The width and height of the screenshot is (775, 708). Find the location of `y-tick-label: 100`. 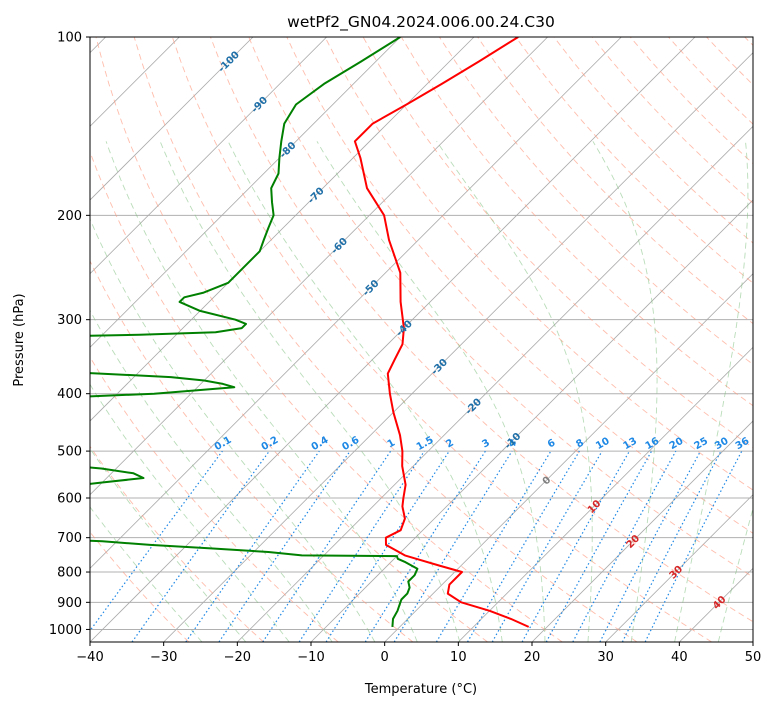

y-tick-label: 100 is located at coordinates (69, 38).